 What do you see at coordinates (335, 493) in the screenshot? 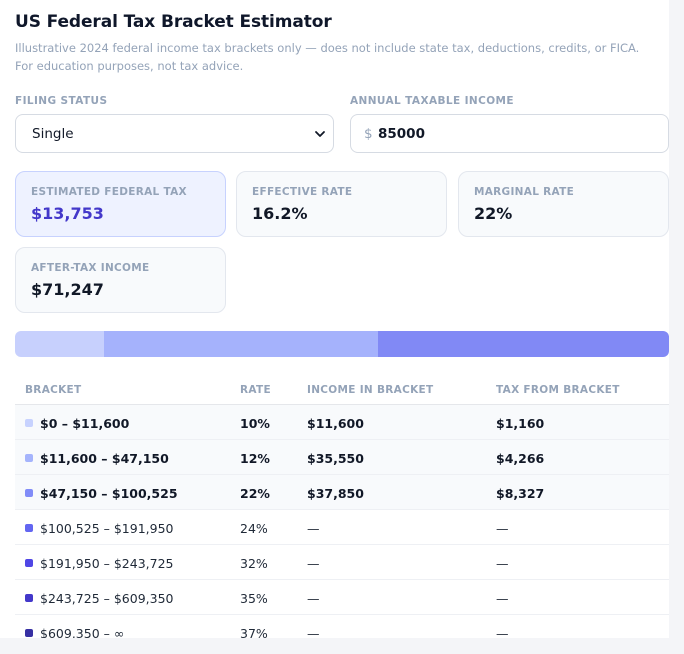
I see `income-in-bracket: $37,850` at bounding box center [335, 493].